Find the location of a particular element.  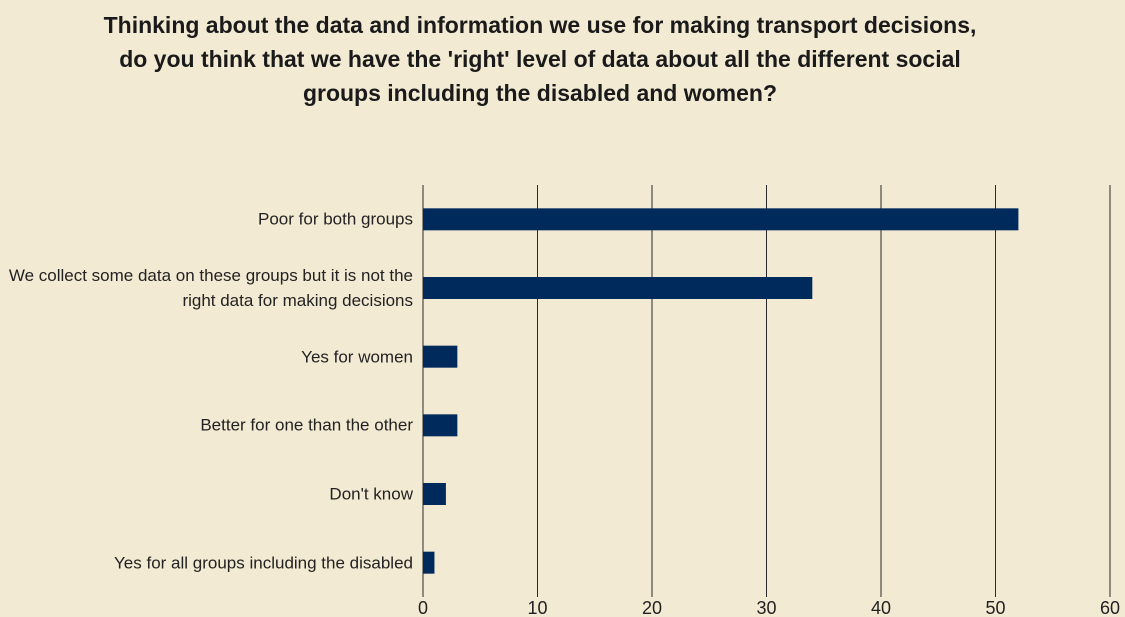

x-tick-label: 20 is located at coordinates (652, 607).